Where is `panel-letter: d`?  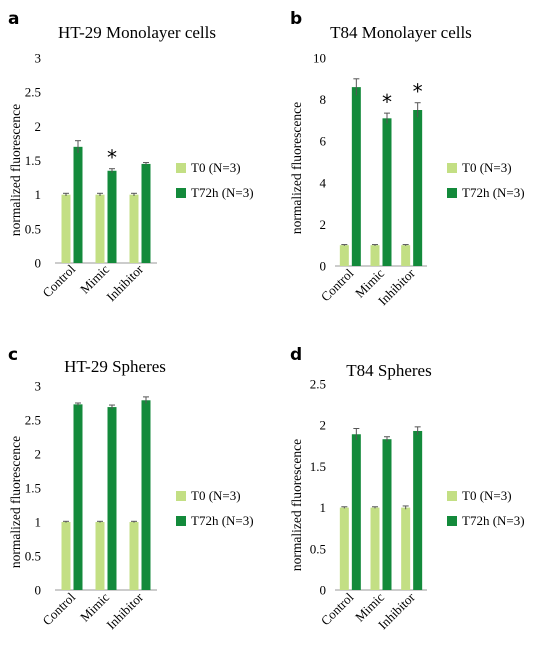
panel-letter: d is located at coordinates (296, 355).